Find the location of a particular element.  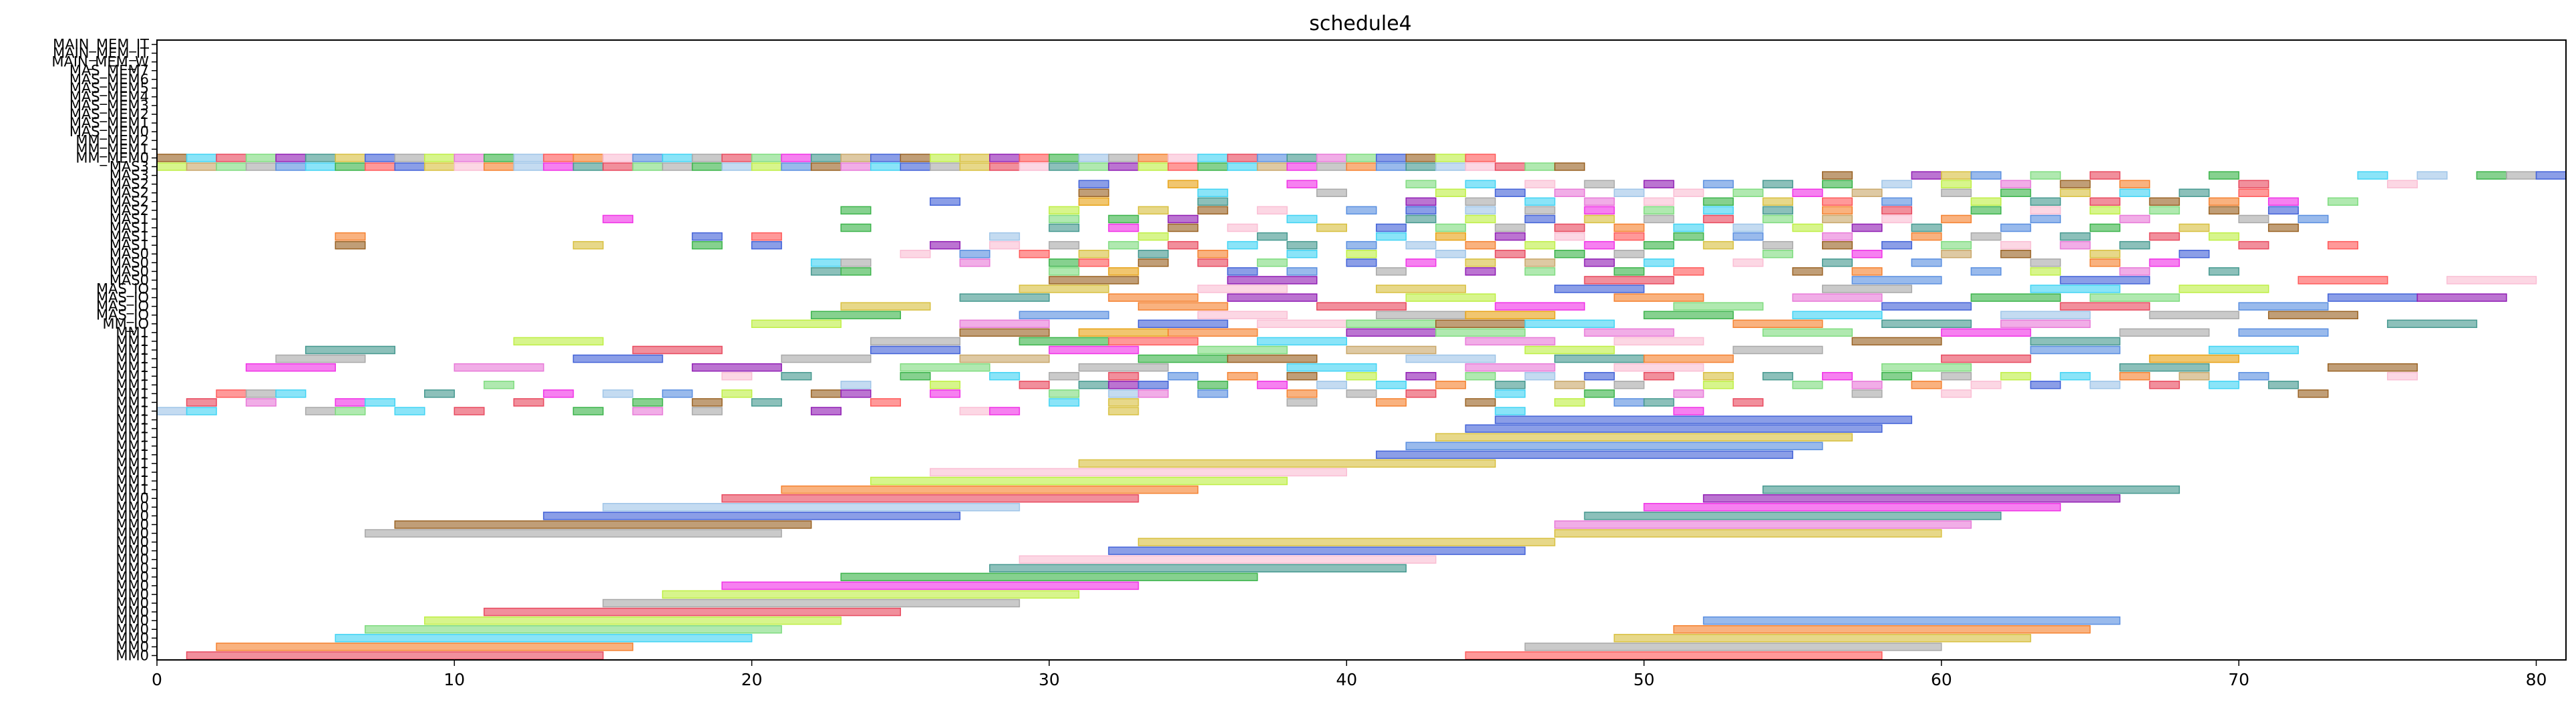

x-axis: 0 10 20 30 40 50 60 70 80 is located at coordinates (1349, 674).